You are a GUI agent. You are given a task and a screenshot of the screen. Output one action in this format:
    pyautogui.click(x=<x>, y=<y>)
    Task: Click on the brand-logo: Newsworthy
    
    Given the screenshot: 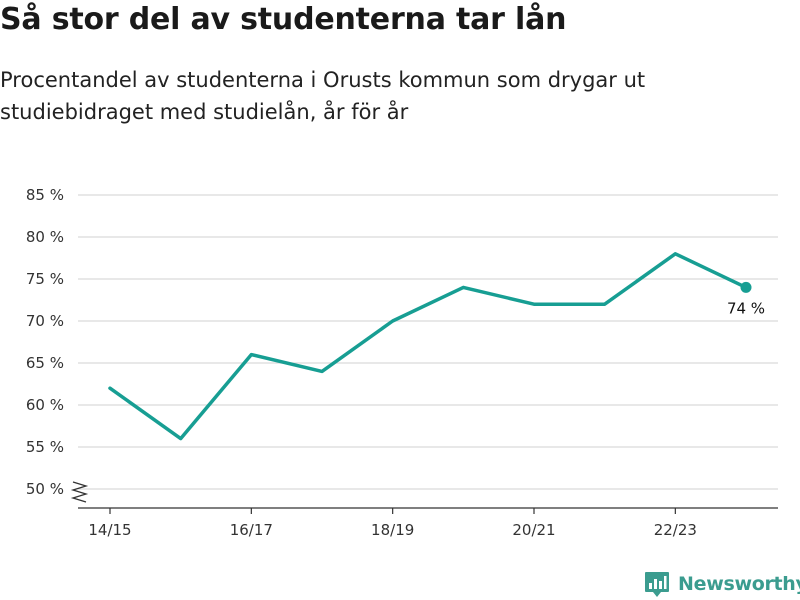 What is the action you would take?
    pyautogui.click(x=722, y=584)
    